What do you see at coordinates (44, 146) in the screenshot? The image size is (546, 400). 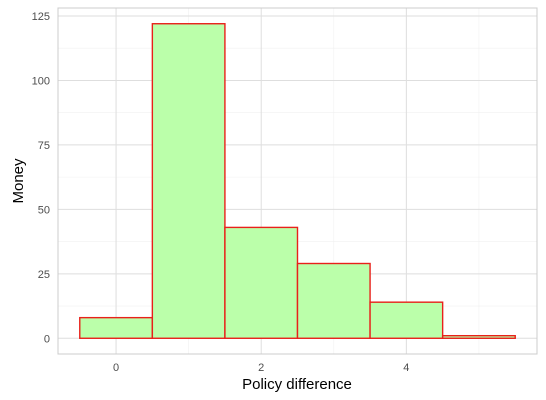 I see `y-tick-label: 75` at bounding box center [44, 146].